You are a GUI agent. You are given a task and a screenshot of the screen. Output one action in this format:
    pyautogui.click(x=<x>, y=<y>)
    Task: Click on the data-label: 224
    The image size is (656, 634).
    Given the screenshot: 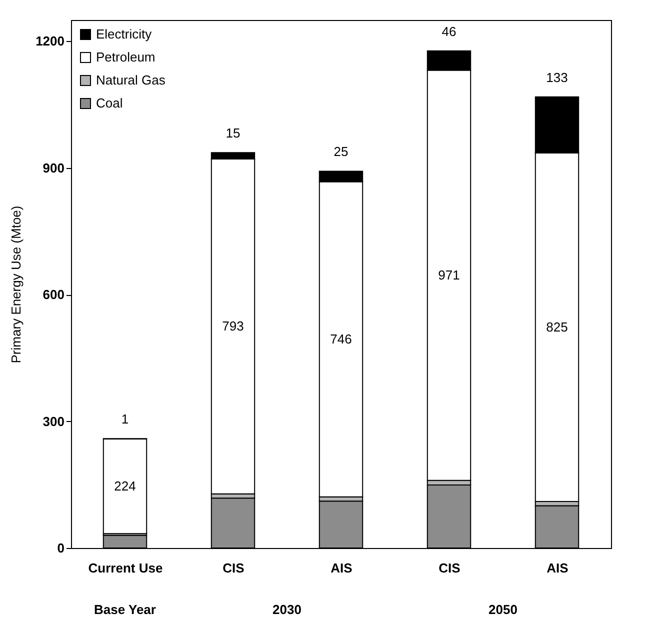 What is the action you would take?
    pyautogui.click(x=125, y=486)
    